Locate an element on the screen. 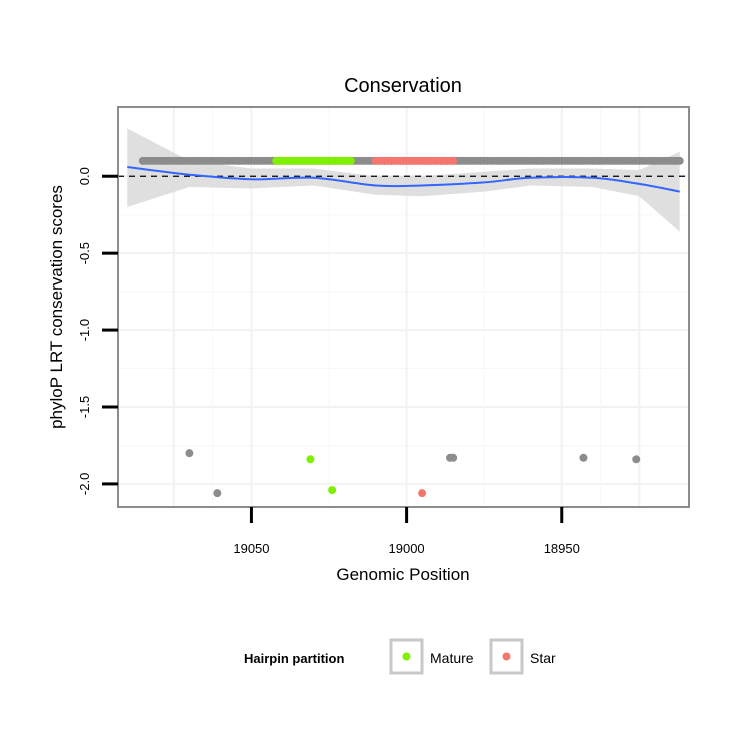  legend-key-mature is located at coordinates (406, 656).